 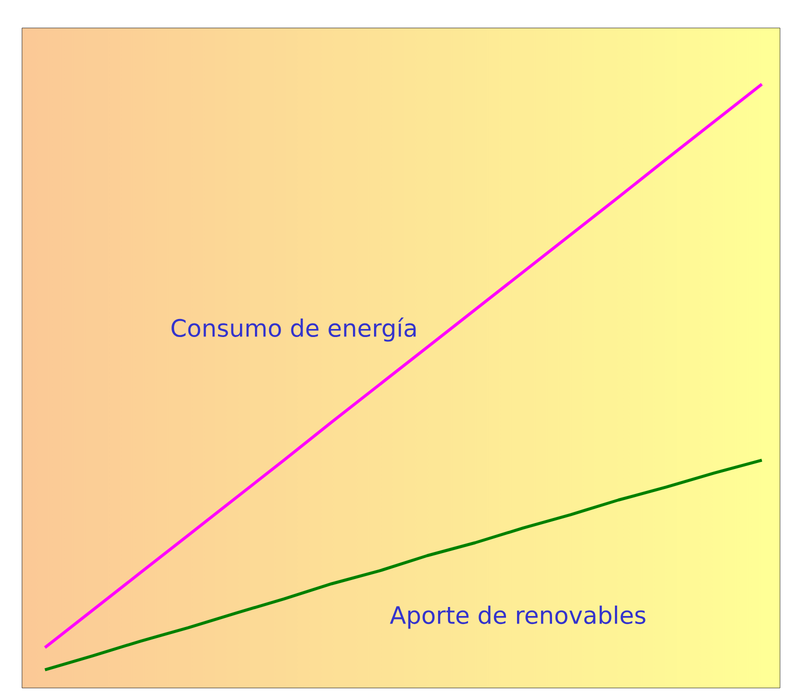 I want to click on series-label: Consumo de energía, so click(x=294, y=330).